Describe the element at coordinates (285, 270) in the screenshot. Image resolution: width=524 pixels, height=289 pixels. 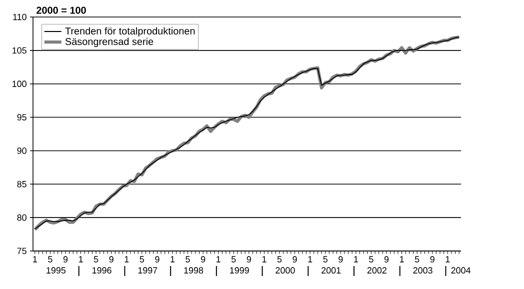
I see `text: 2000` at that location.